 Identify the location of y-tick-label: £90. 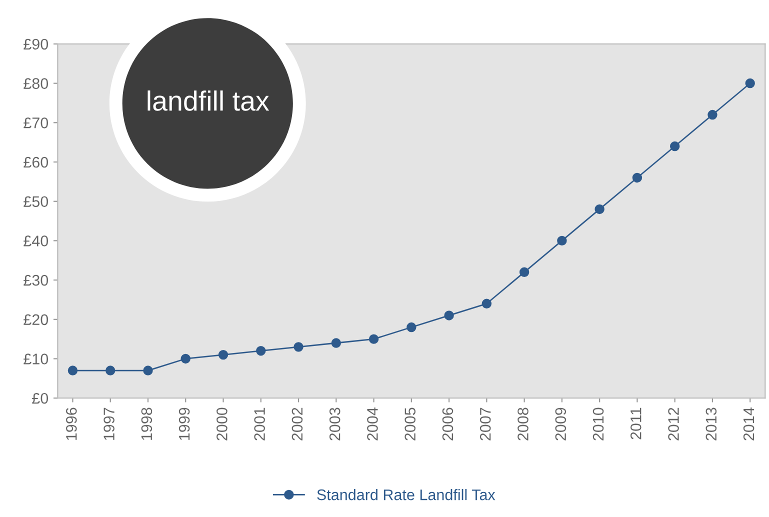
(36, 44).